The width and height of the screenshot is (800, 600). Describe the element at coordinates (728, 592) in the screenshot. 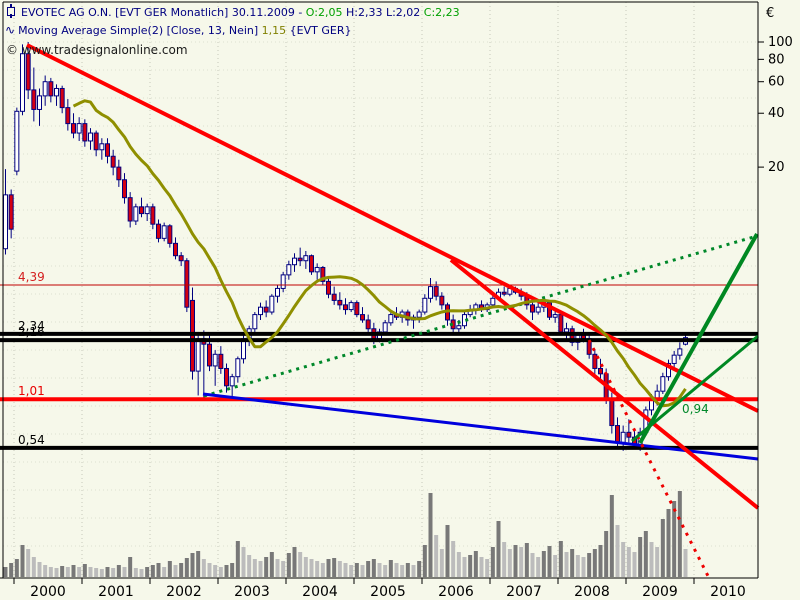

I see `x-axis-year-label: 2010` at that location.